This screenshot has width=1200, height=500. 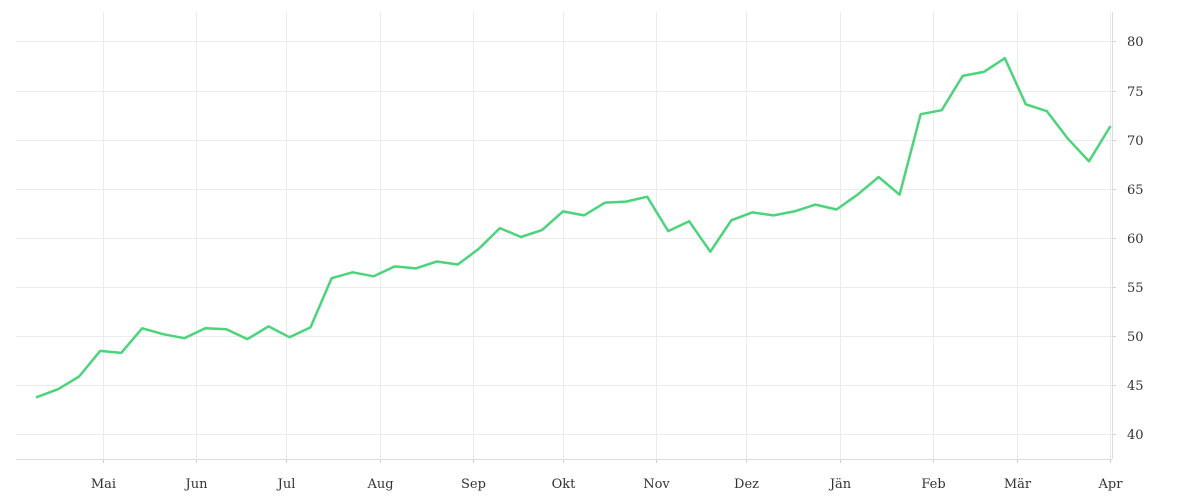 I want to click on y-tick-label: 75, so click(x=1135, y=92).